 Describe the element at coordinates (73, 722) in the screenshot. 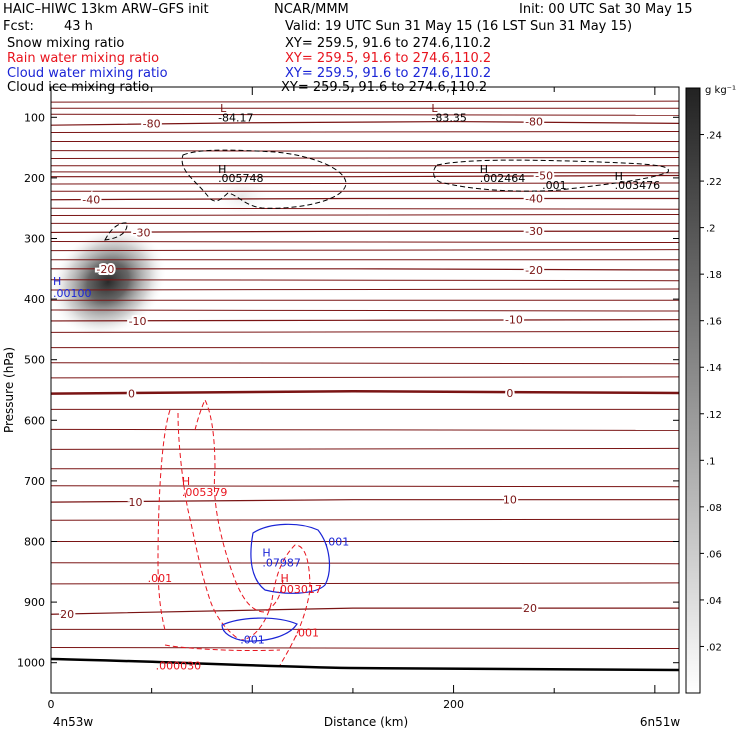

I see `x-axis-start-label: 4n53w` at that location.